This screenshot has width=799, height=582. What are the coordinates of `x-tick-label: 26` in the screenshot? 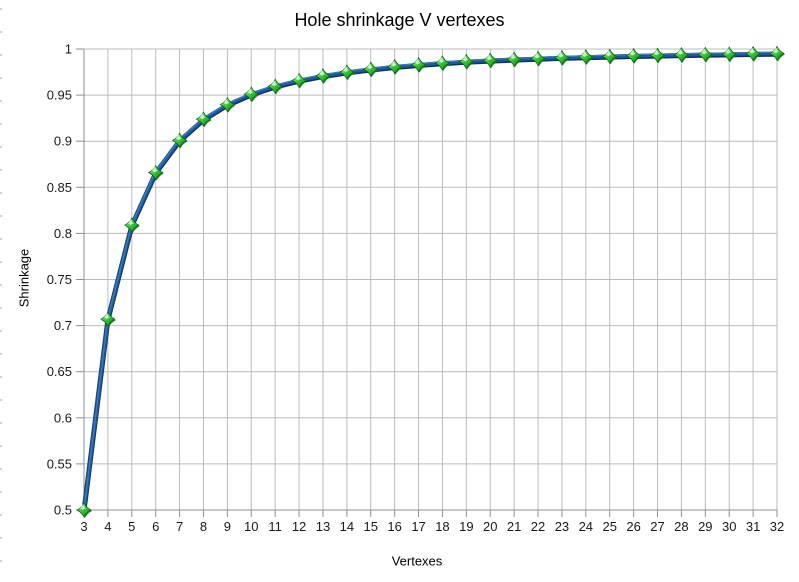 It's located at (633, 526).